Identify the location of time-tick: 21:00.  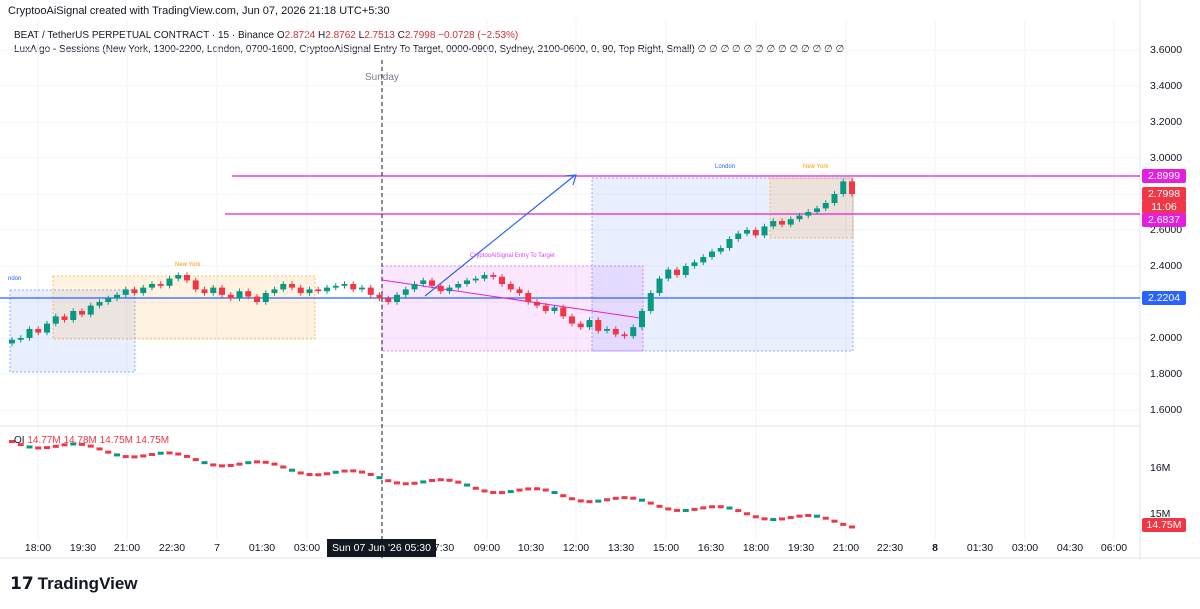
(846, 548).